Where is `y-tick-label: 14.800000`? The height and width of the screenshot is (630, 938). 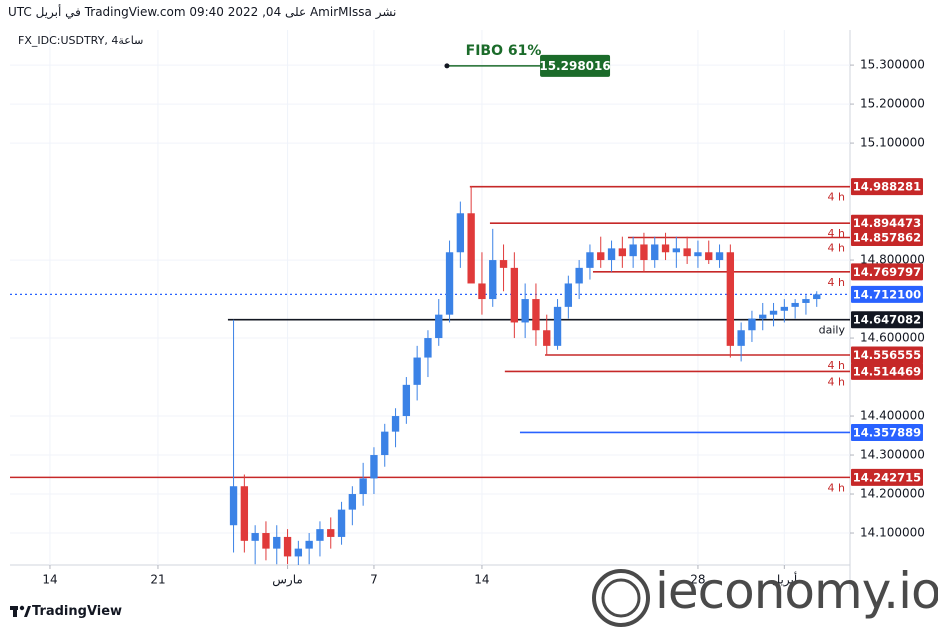 y-tick-label: 14.800000 is located at coordinates (892, 260).